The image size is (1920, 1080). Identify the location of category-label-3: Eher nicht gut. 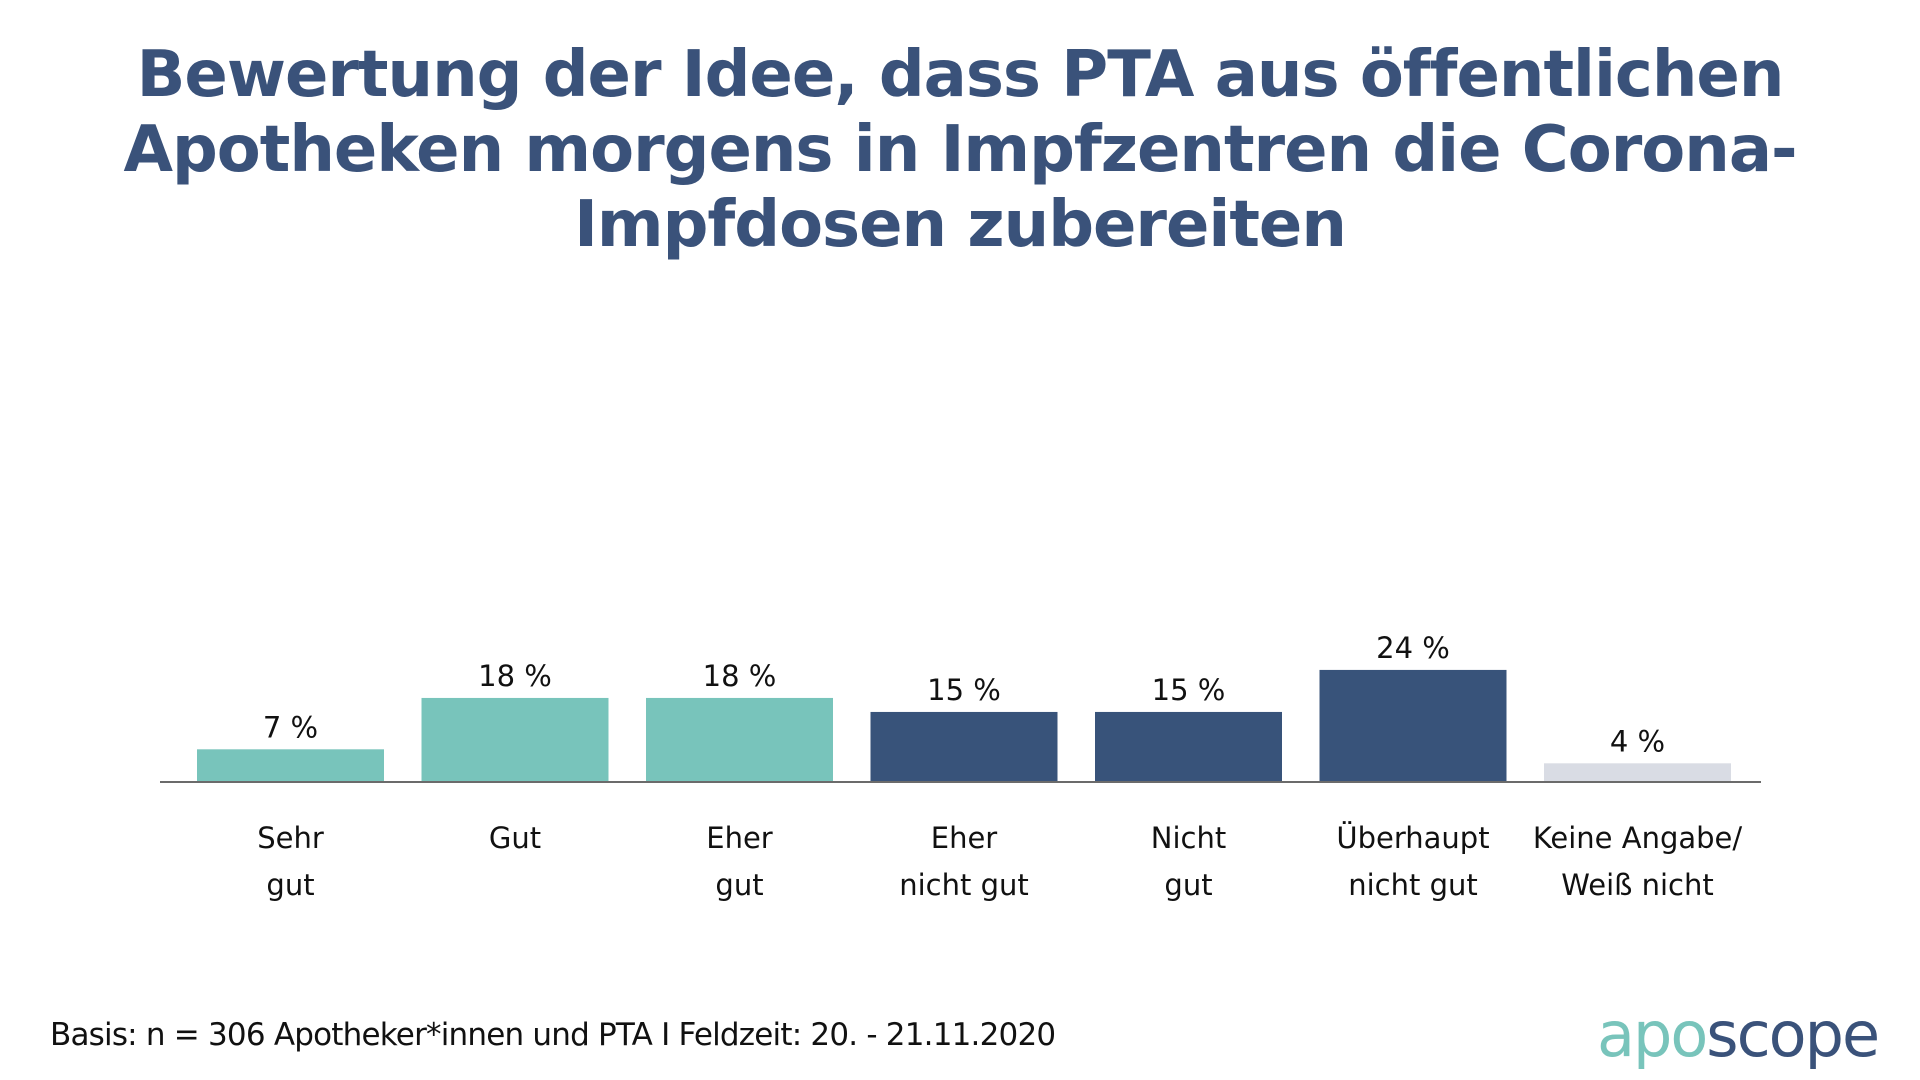
(964, 861).